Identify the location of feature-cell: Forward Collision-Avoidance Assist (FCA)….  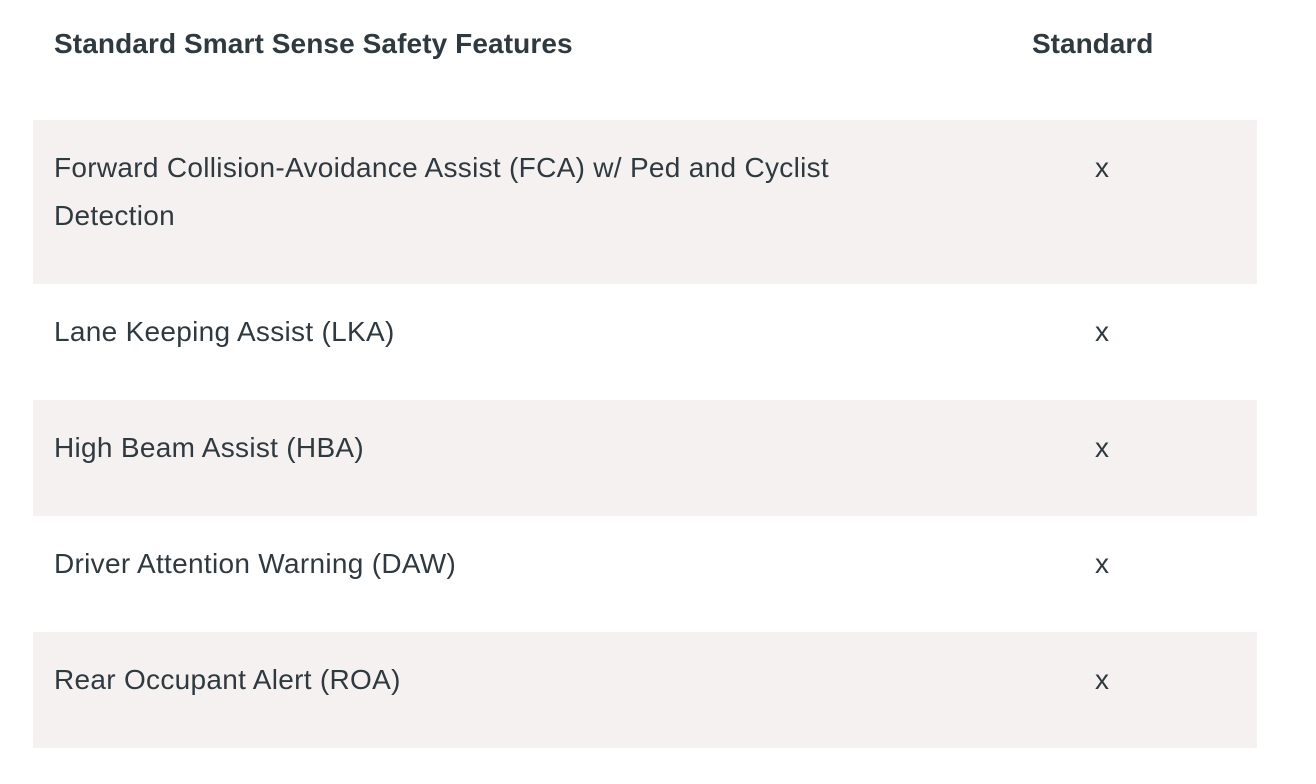
(441, 191).